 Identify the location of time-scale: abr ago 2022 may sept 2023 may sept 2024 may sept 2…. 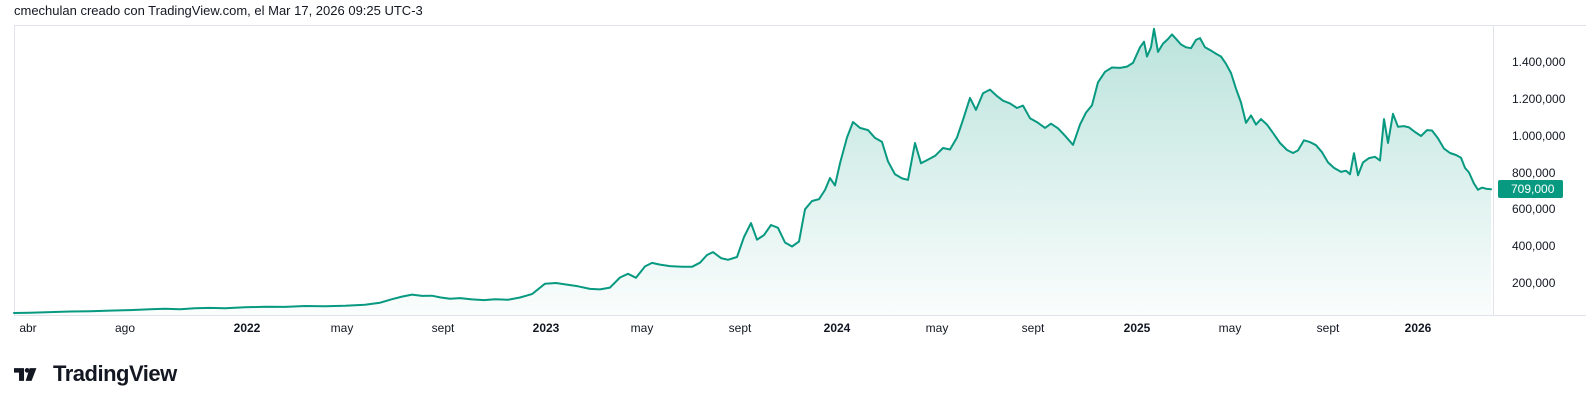
(793, 329).